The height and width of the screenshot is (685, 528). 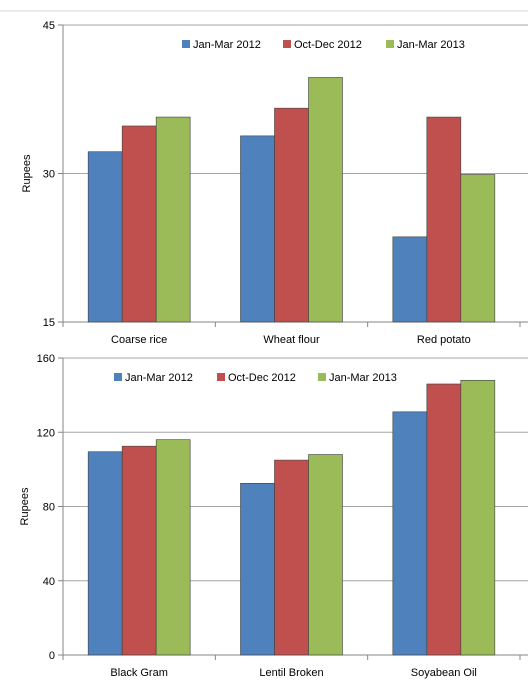 What do you see at coordinates (49, 323) in the screenshot?
I see `y-tick-label: 15` at bounding box center [49, 323].